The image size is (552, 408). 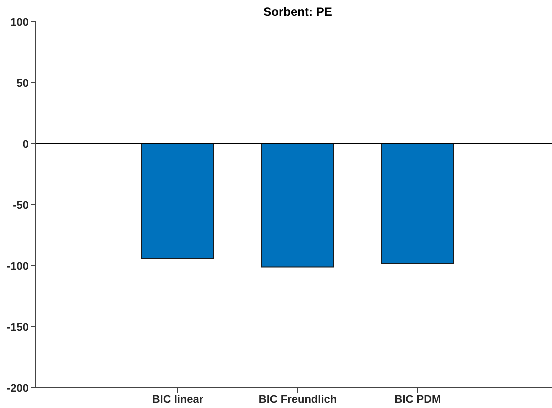 What do you see at coordinates (19, 22) in the screenshot?
I see `y-tick-label: 100` at bounding box center [19, 22].